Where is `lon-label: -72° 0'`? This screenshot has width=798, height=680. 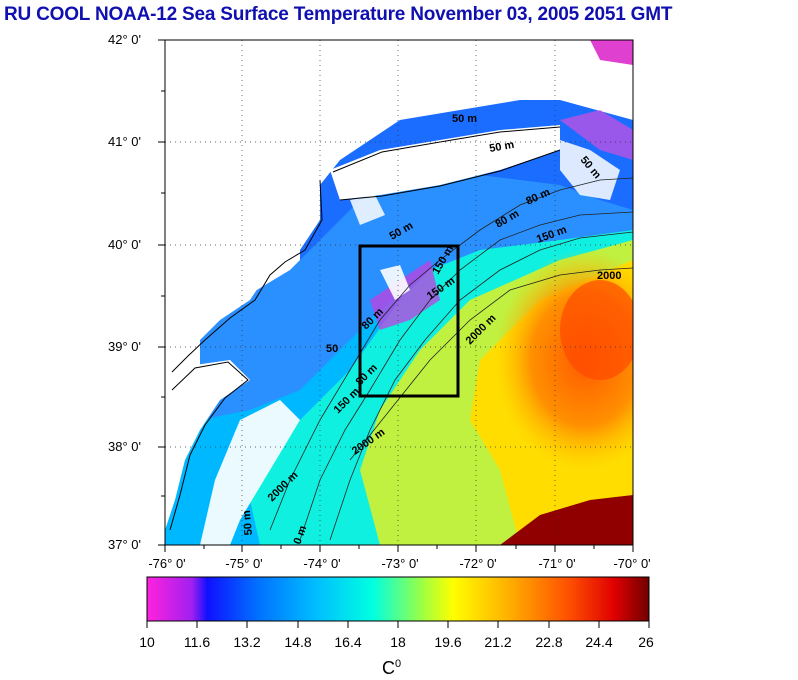
lon-label: -72° 0' is located at coordinates (478, 563).